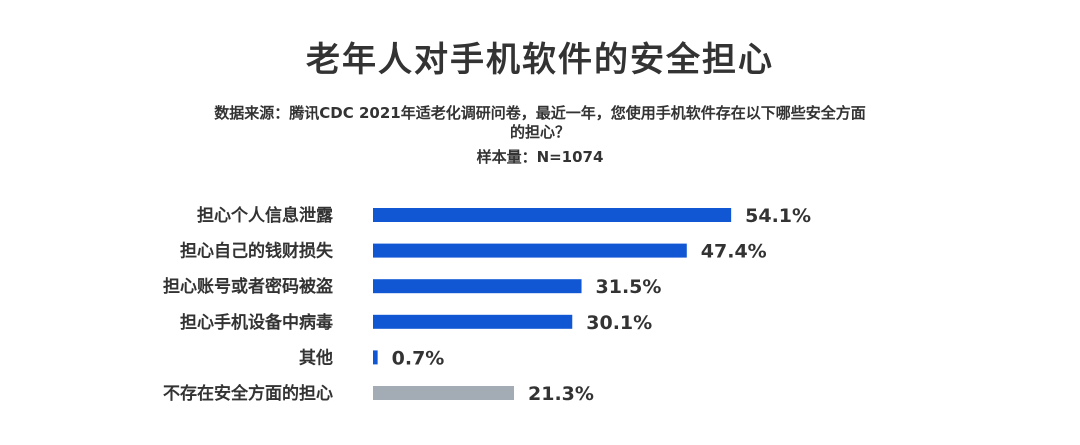  What do you see at coordinates (734, 252) in the screenshot?
I see `value-label: 47.4%` at bounding box center [734, 252].